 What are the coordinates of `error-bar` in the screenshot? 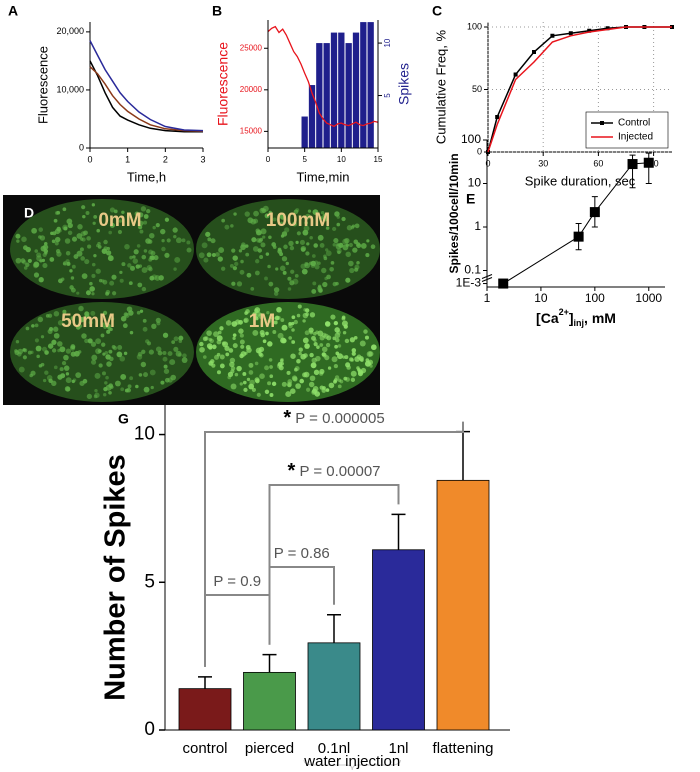 It's located at (463, 455).